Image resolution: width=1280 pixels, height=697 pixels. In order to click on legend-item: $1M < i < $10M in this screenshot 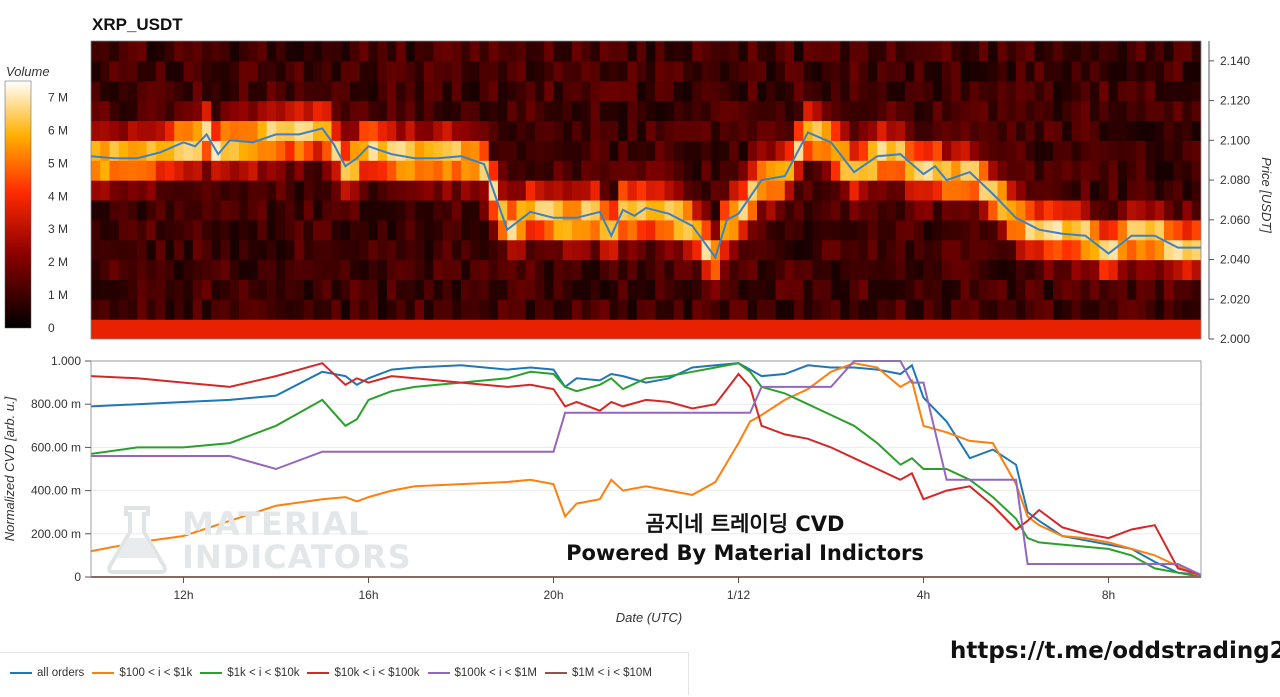, I will do `click(598, 673)`.